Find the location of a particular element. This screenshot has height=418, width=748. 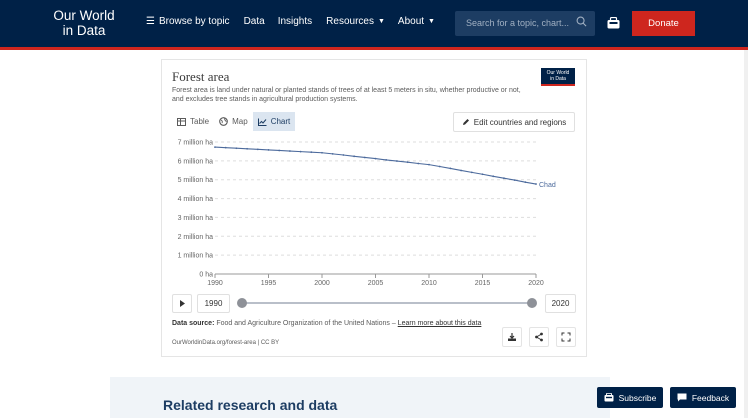

related-title: Related research and data is located at coordinates (250, 405).